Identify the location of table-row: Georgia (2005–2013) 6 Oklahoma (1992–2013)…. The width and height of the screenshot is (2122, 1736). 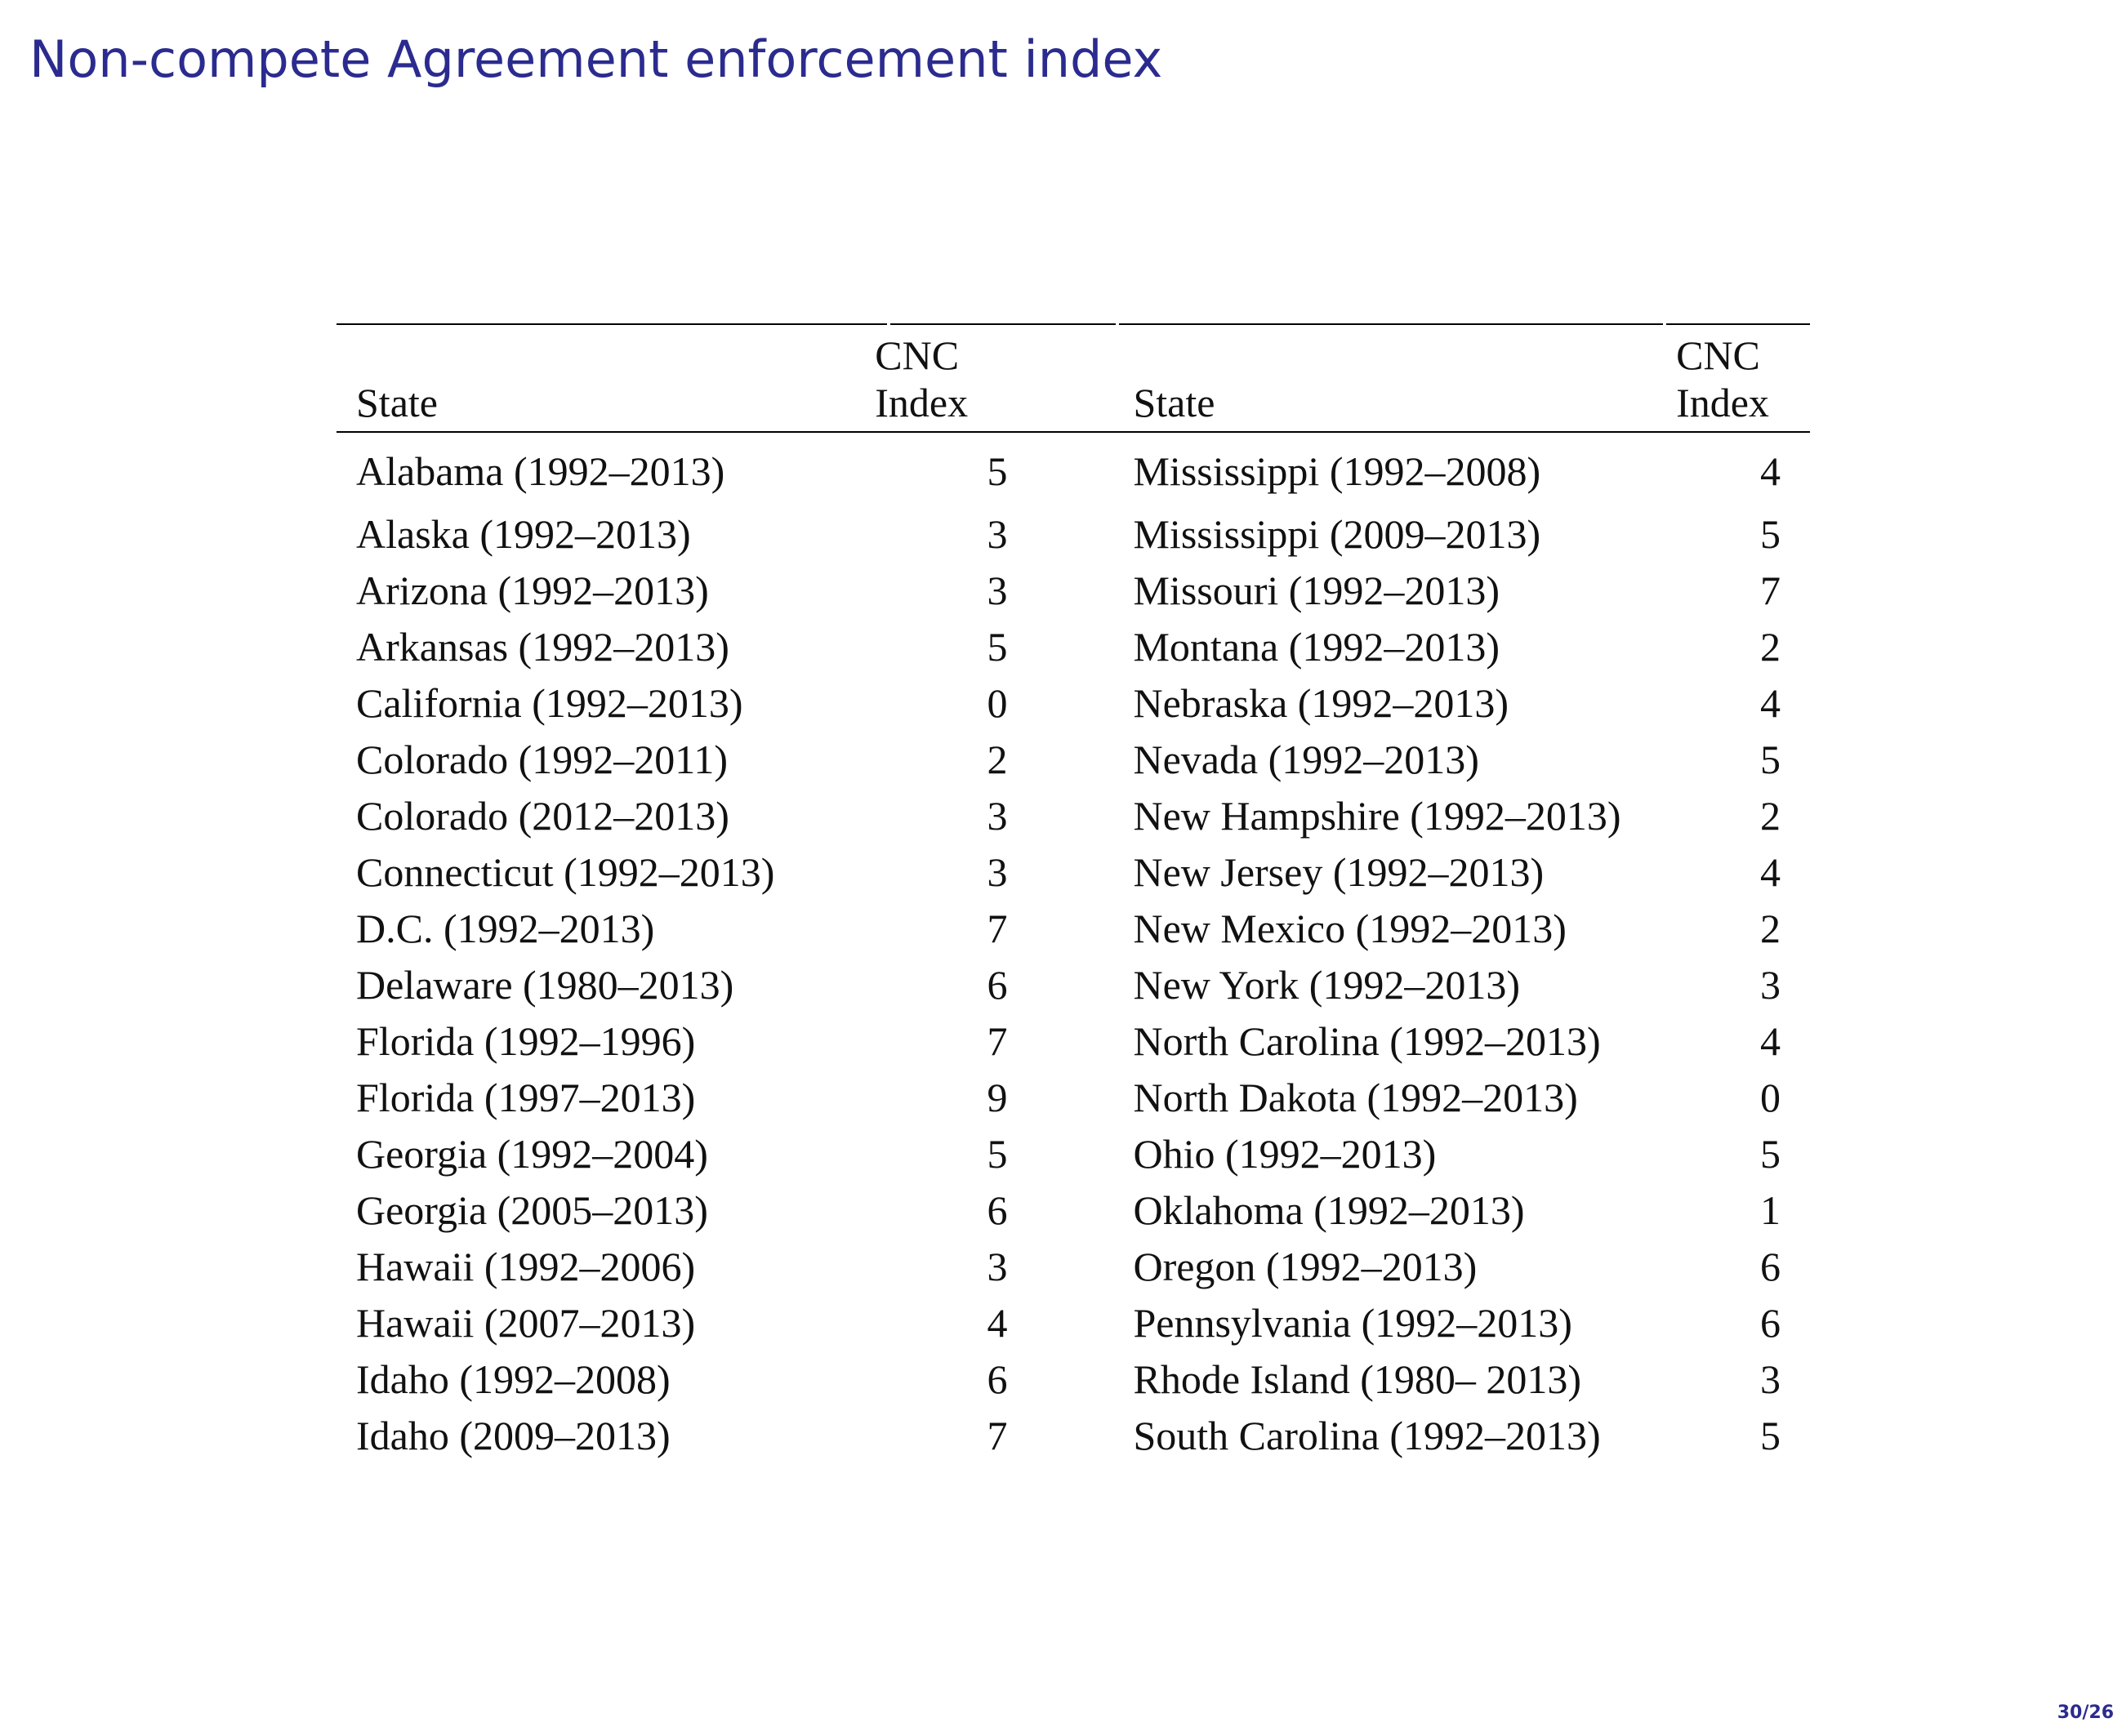
(1073, 1210).